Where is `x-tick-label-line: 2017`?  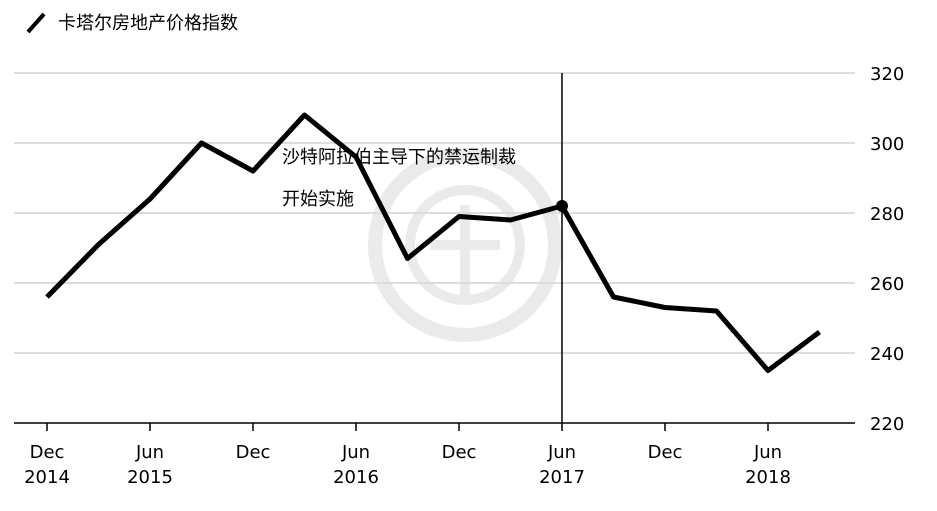
x-tick-label-line: 2017 is located at coordinates (562, 477).